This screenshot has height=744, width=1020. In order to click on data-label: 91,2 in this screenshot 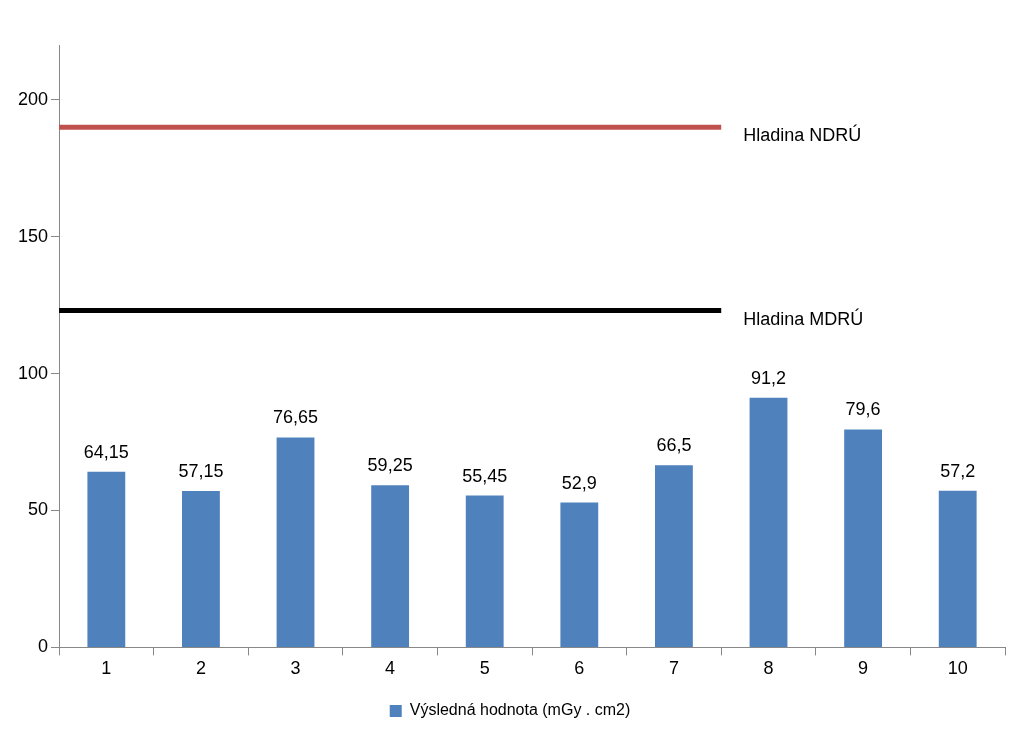, I will do `click(768, 377)`.